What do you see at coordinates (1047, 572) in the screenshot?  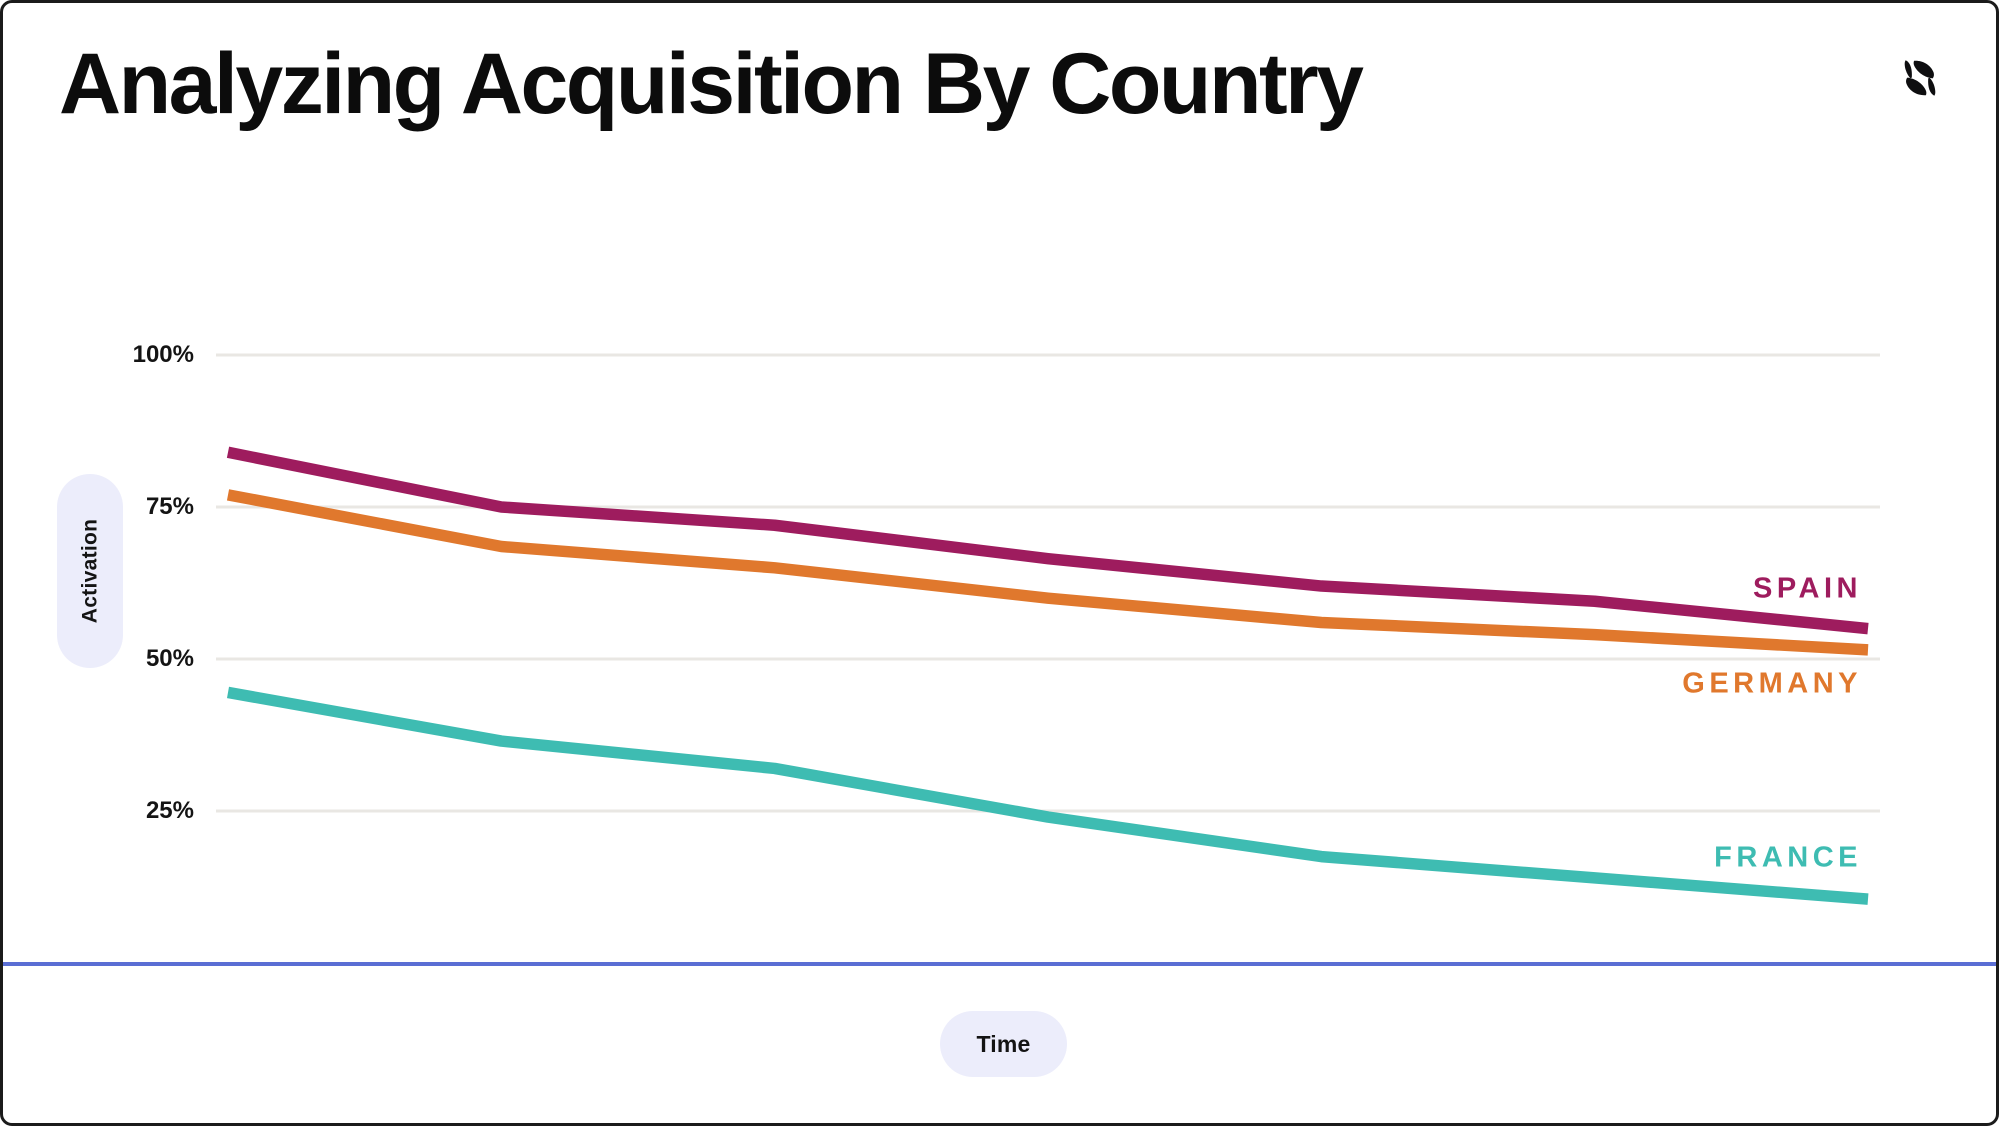 I see `series-line-germany` at bounding box center [1047, 572].